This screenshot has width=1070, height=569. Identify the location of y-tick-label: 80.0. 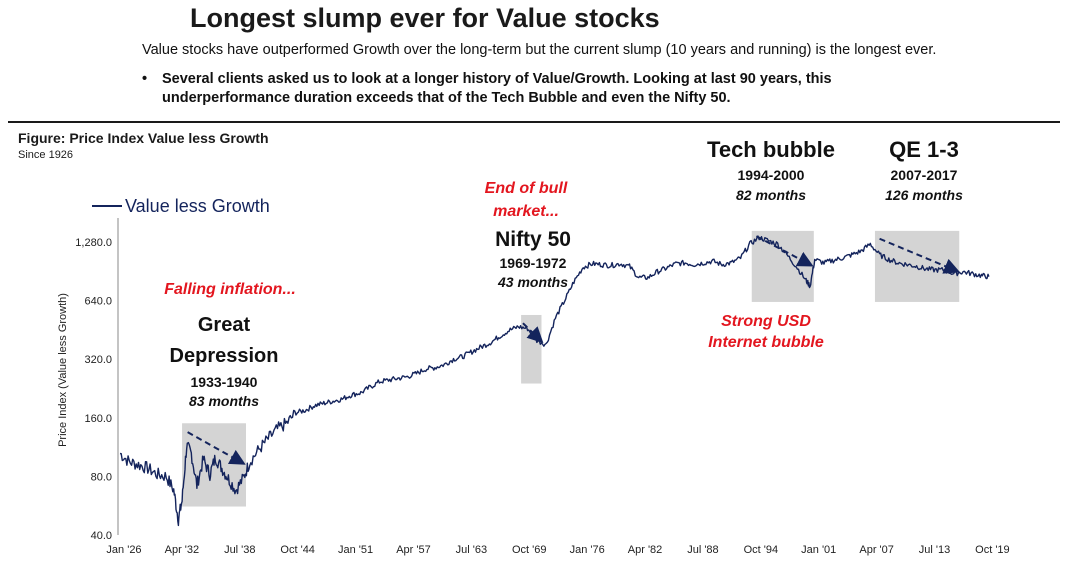
(101, 477).